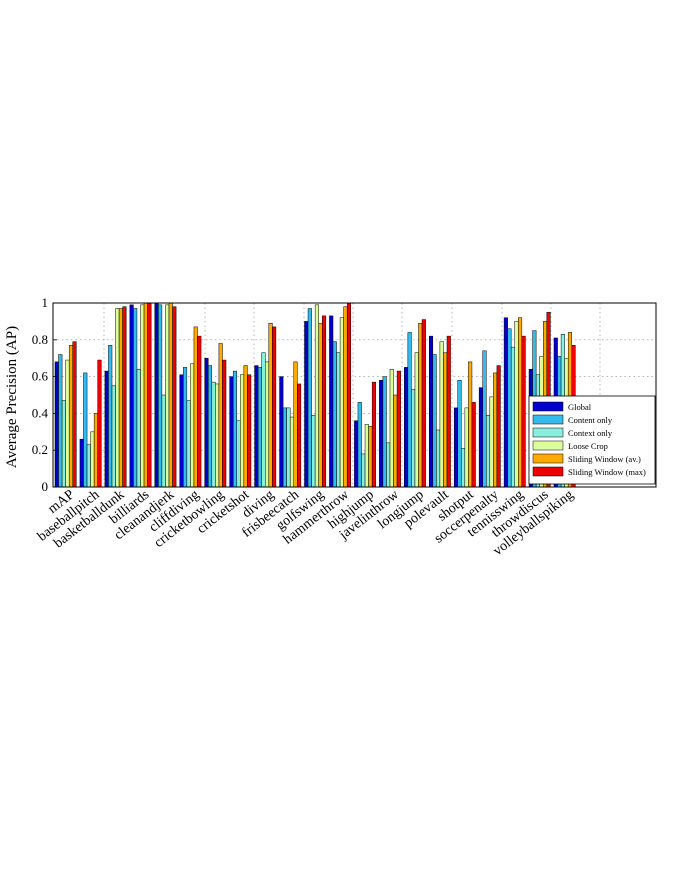 This screenshot has height=872, width=676. Describe the element at coordinates (195, 407) in the screenshot. I see `bar-cliffdiving-s4` at that location.